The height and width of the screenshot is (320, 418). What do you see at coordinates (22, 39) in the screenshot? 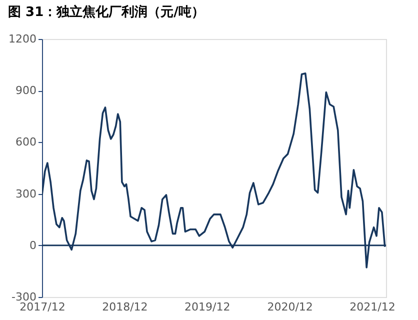
I see `y-tick-label: 1200` at bounding box center [22, 39].